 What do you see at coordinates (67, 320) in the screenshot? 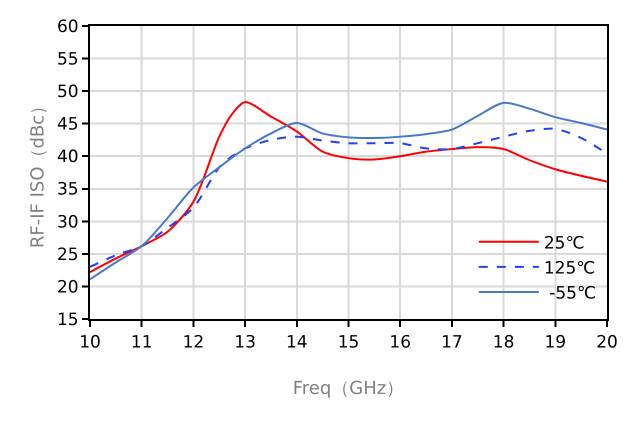
I see `y-tick-label: 15` at bounding box center [67, 320].